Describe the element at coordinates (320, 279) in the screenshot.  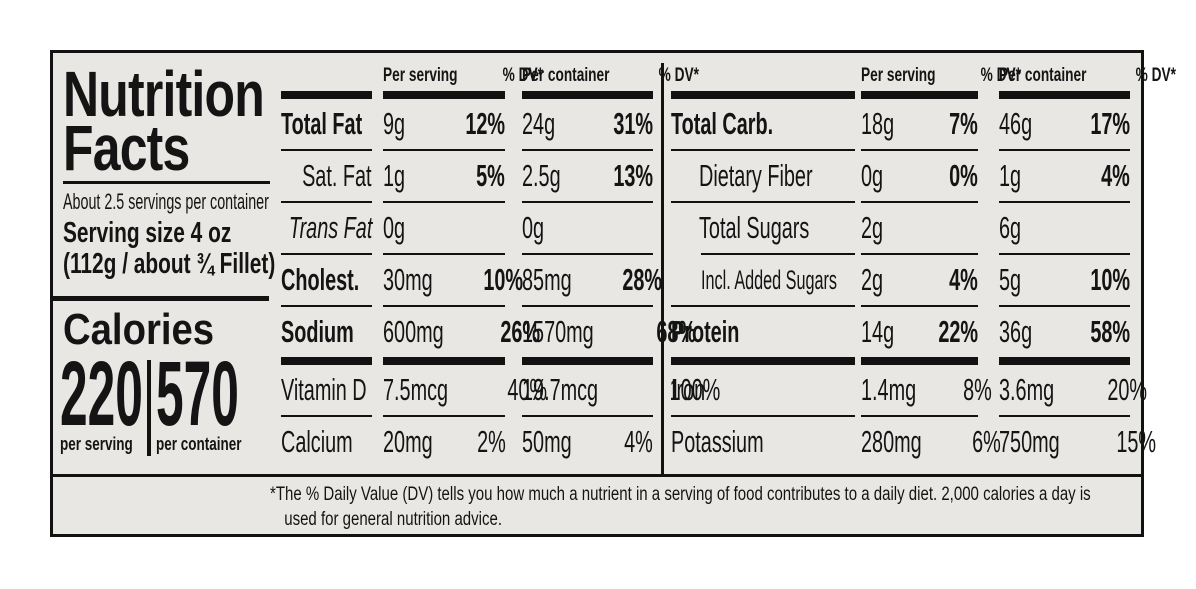
I see `nutrient-name: Cholest.` at that location.